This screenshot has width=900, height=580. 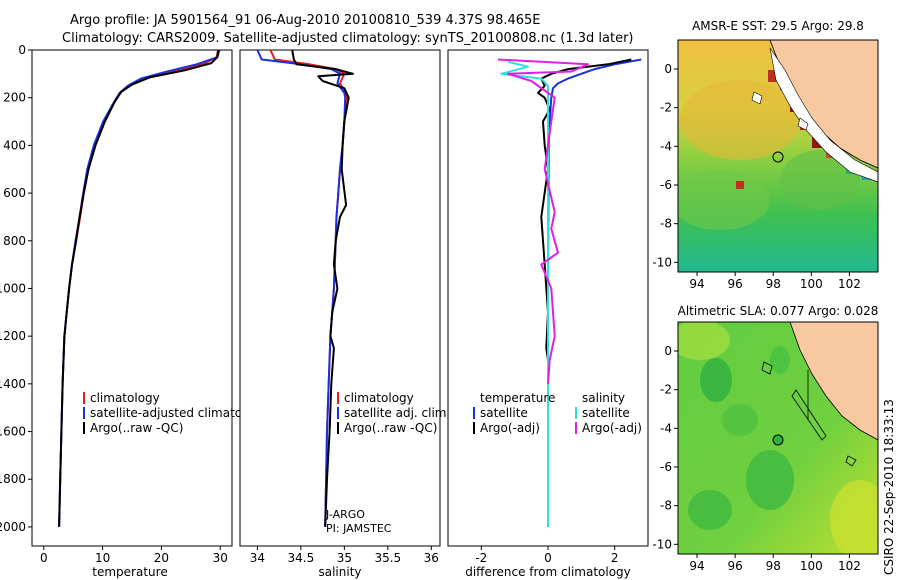 What do you see at coordinates (13, 527) in the screenshot?
I see `y-tick-label: 2000` at bounding box center [13, 527].